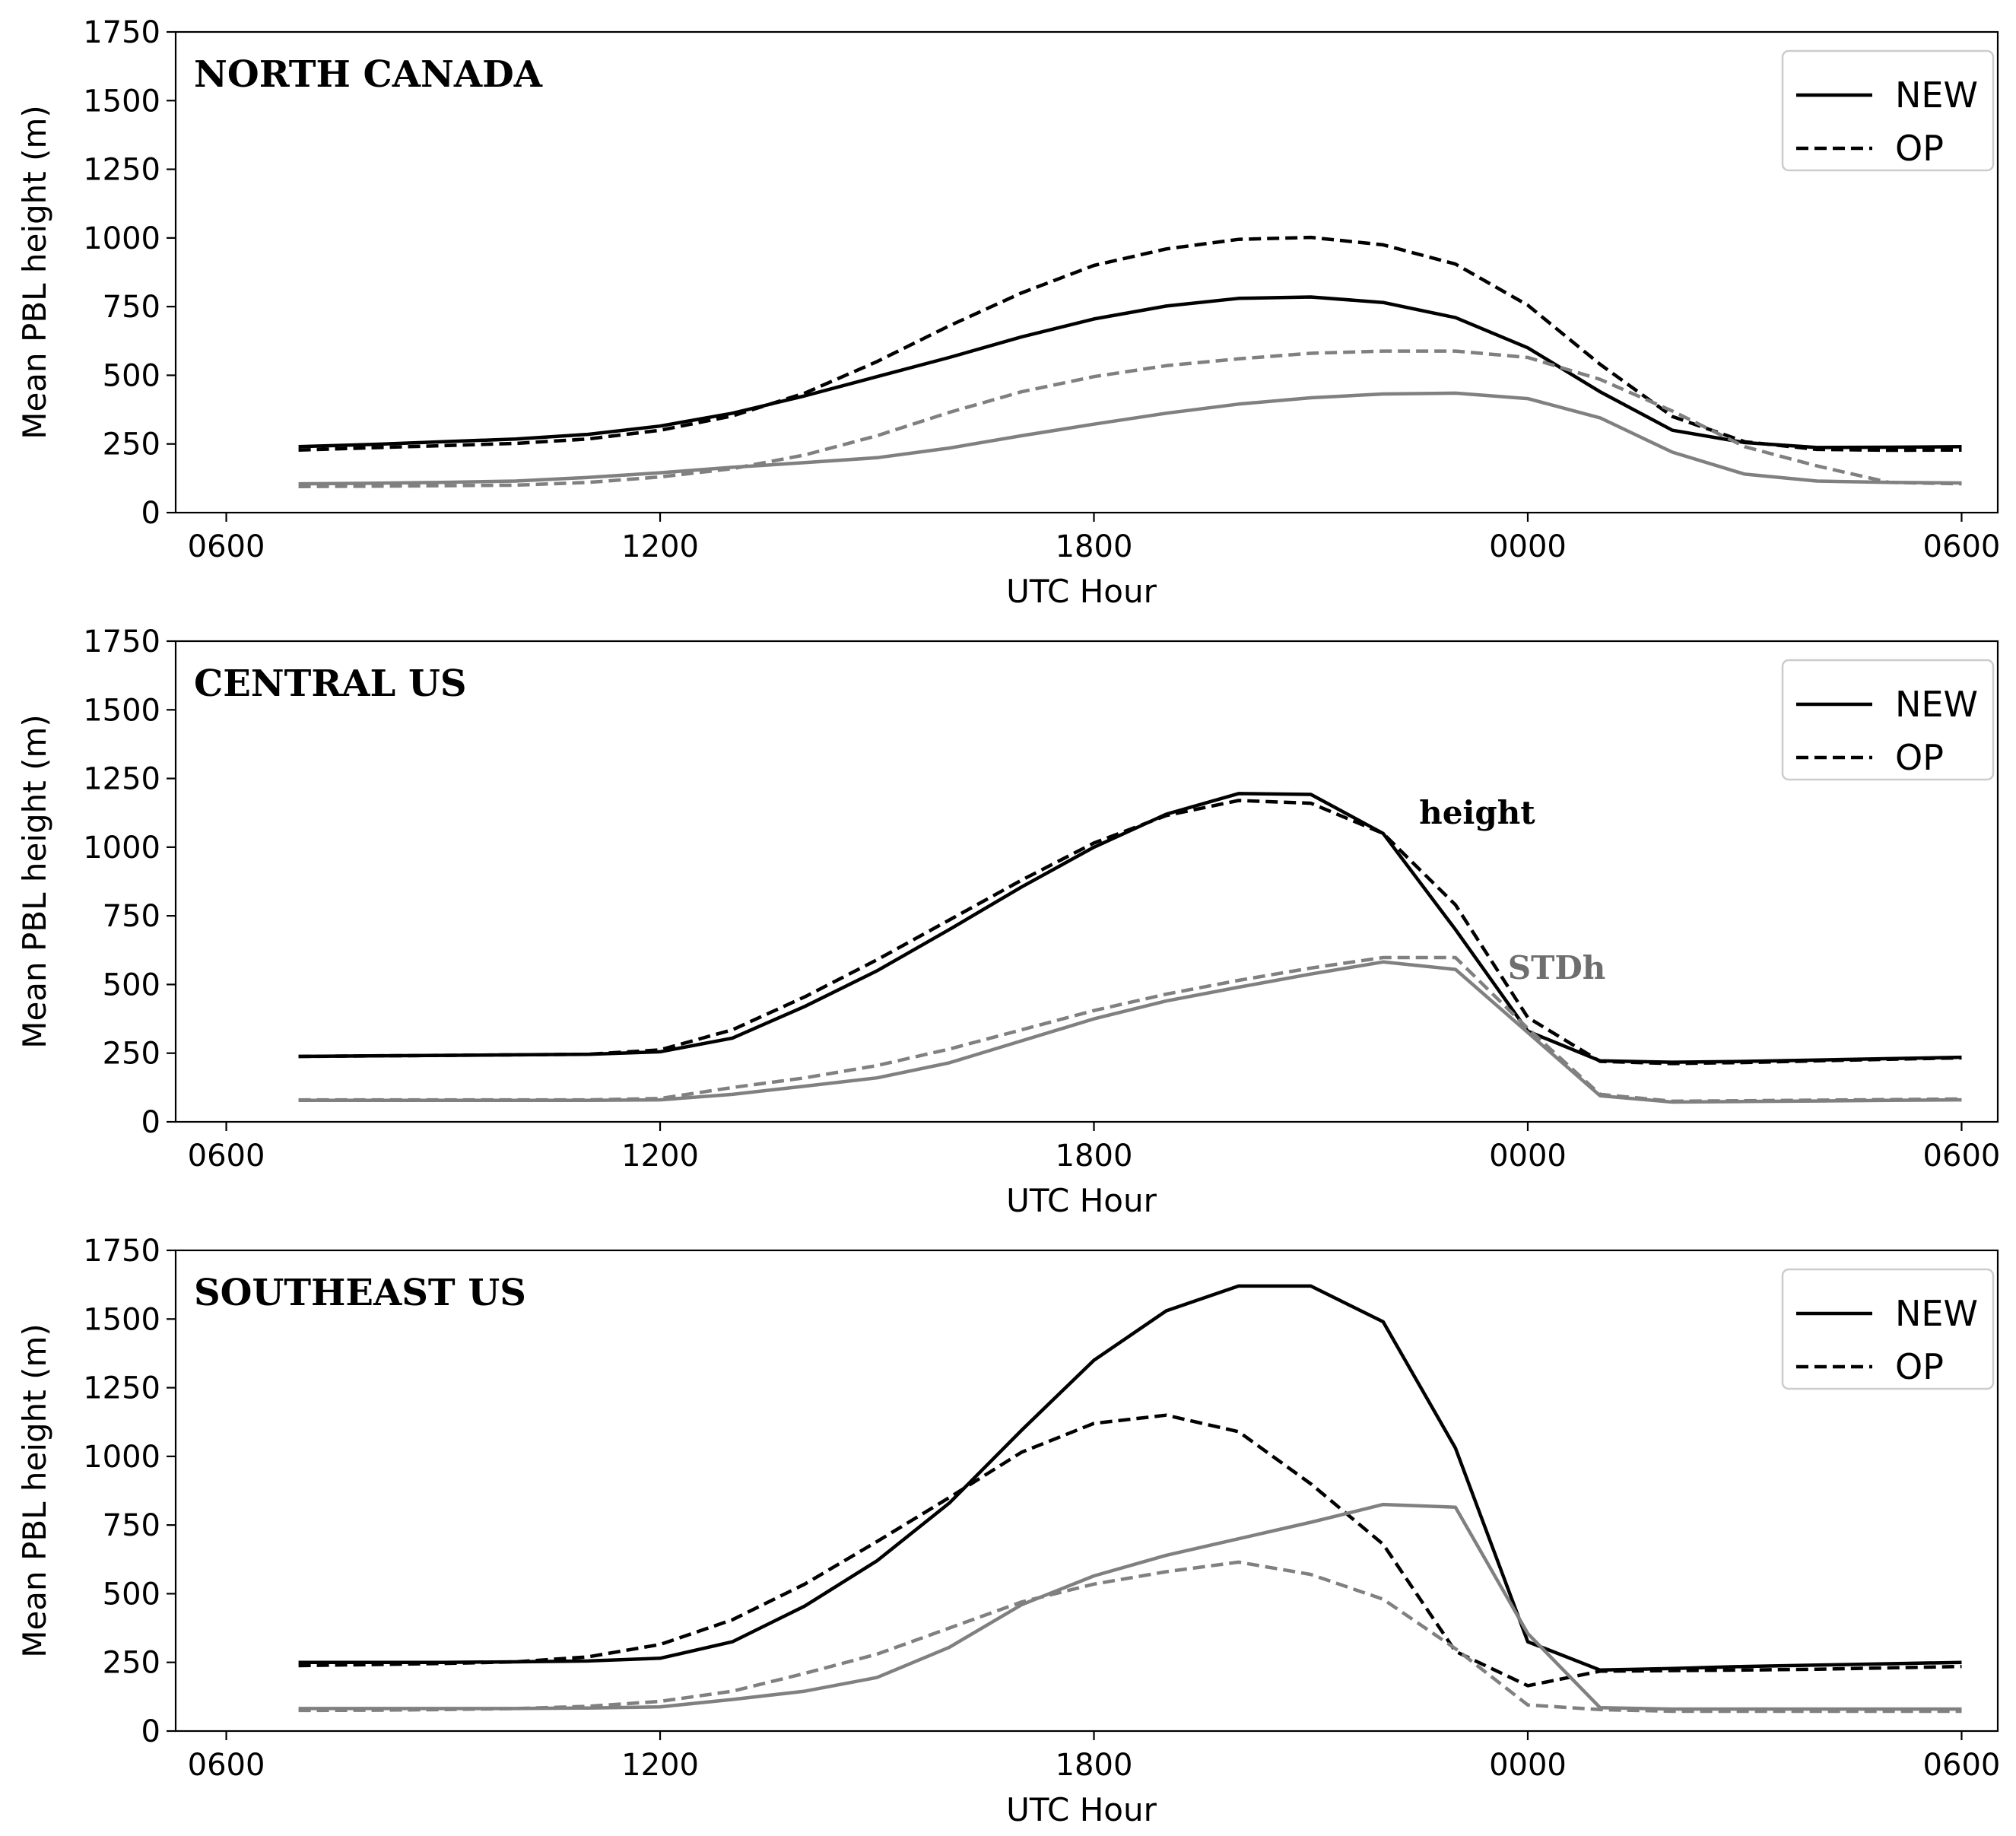  I want to click on series-line-new-stdh, so click(1130, 438).